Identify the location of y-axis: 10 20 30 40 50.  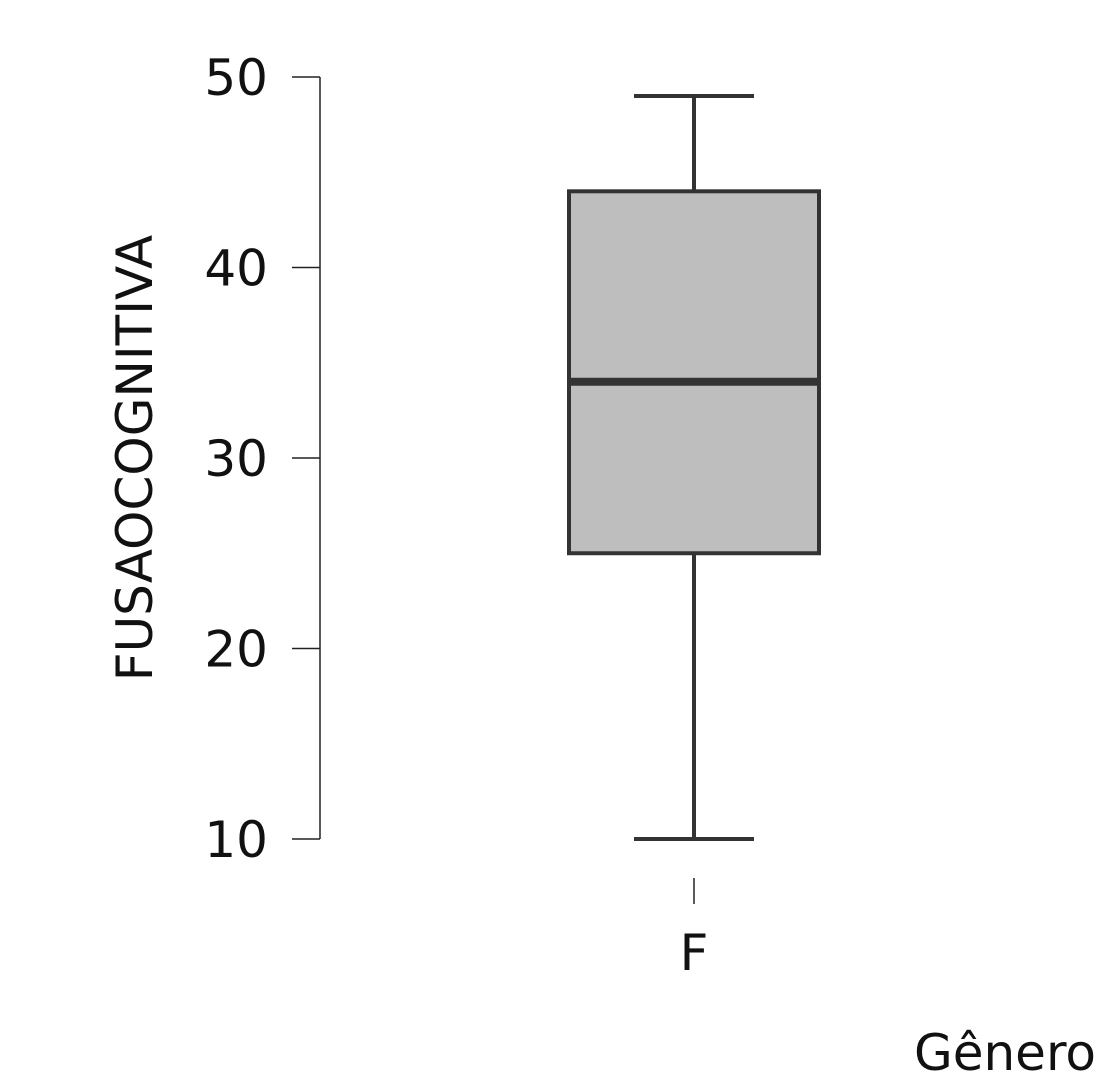
(262, 459).